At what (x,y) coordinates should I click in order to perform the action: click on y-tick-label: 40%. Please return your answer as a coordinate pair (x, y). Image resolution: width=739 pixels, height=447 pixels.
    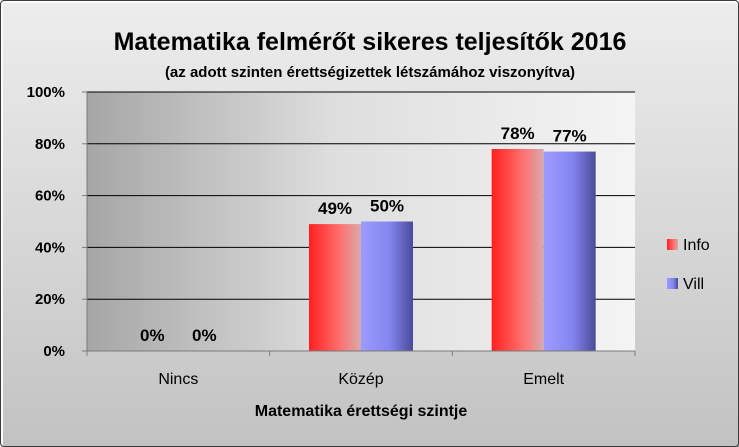
    Looking at the image, I should click on (50, 247).